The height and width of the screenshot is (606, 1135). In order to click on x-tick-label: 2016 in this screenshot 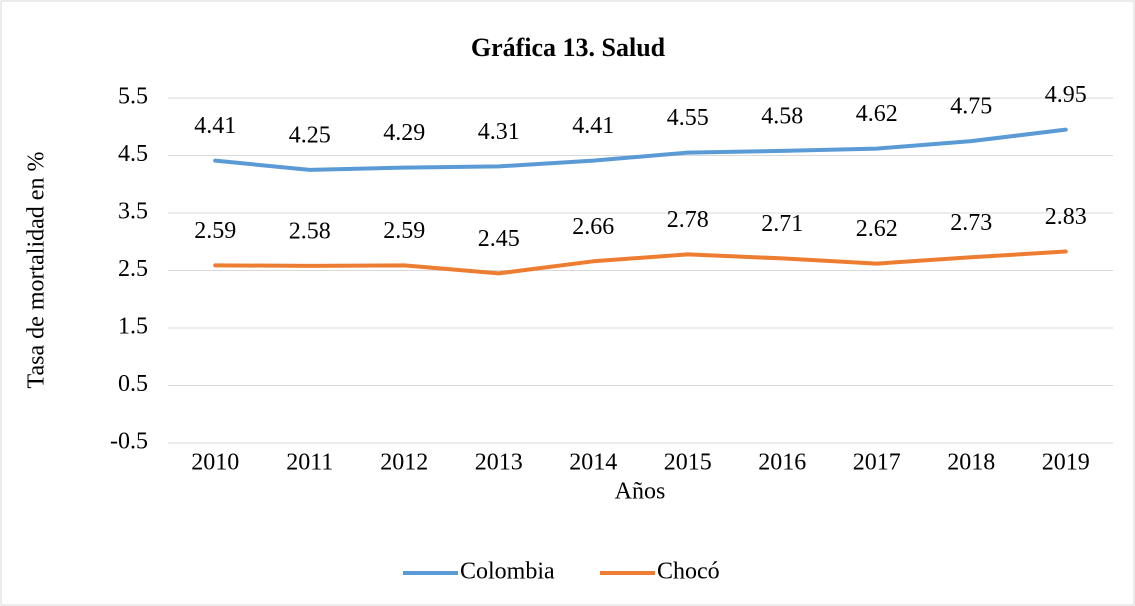, I will do `click(782, 463)`.